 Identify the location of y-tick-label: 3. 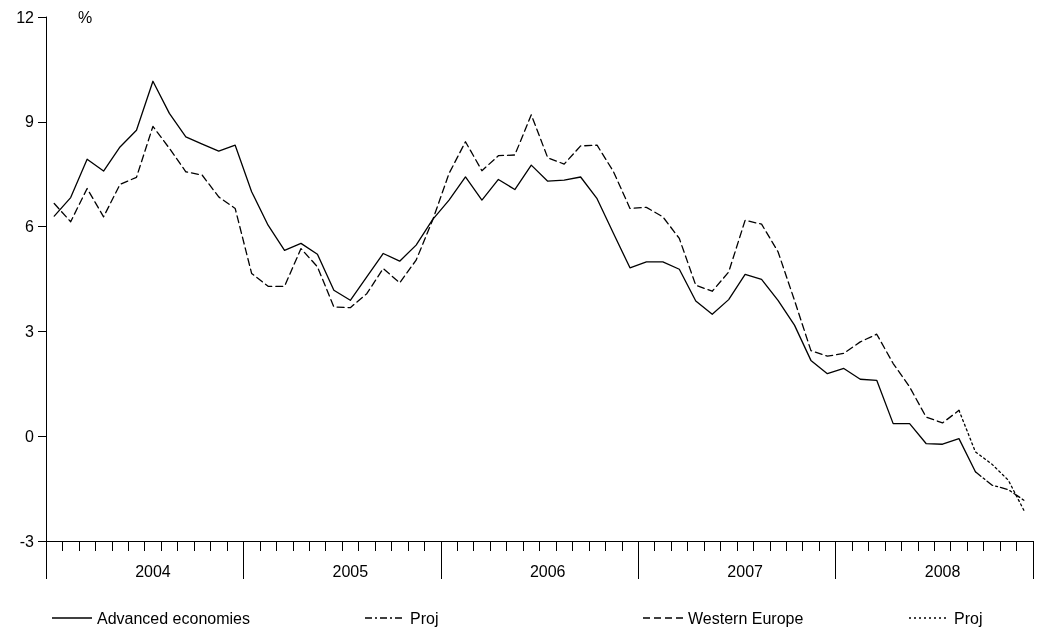
(30, 331).